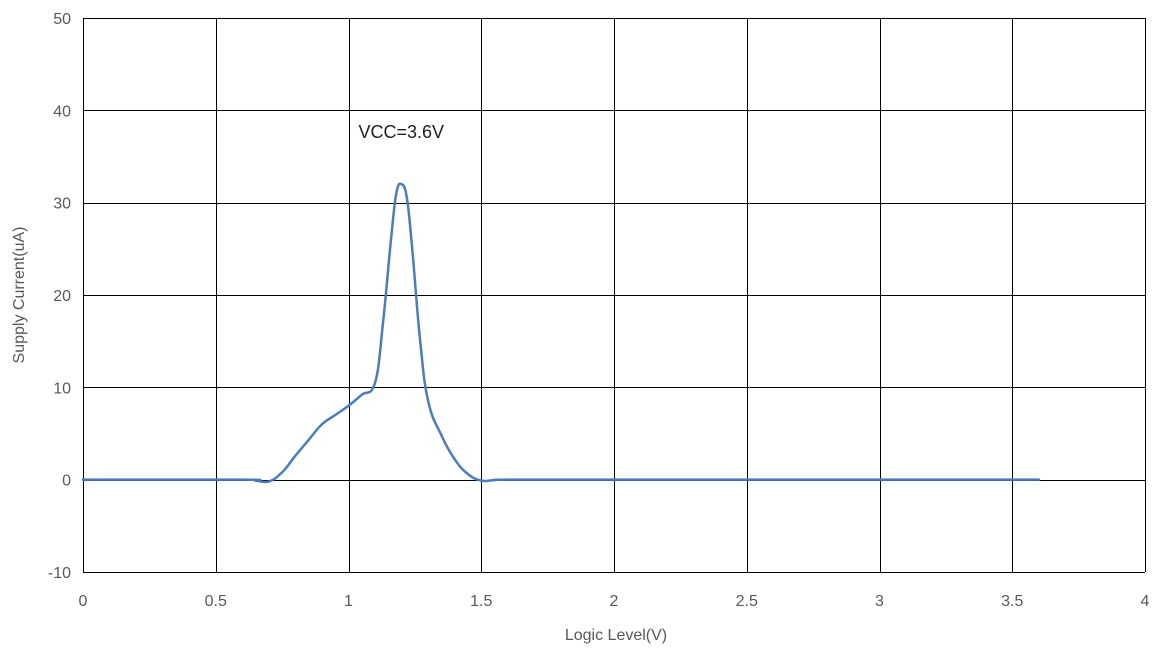 The image size is (1156, 648). What do you see at coordinates (1145, 601) in the screenshot?
I see `x-tick-label: 4` at bounding box center [1145, 601].